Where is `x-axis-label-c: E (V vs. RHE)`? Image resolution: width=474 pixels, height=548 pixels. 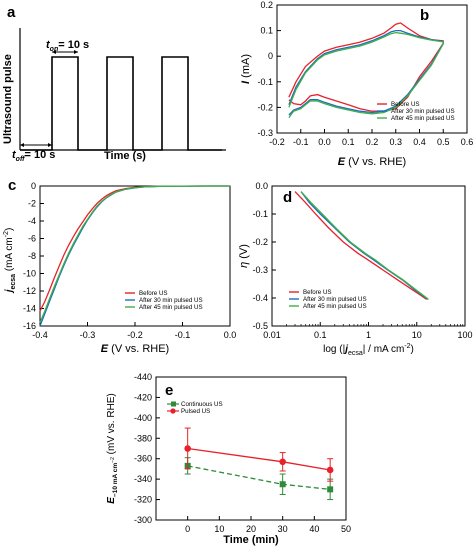 x-axis-label-c: E (V vs. RHE) is located at coordinates (135, 349).